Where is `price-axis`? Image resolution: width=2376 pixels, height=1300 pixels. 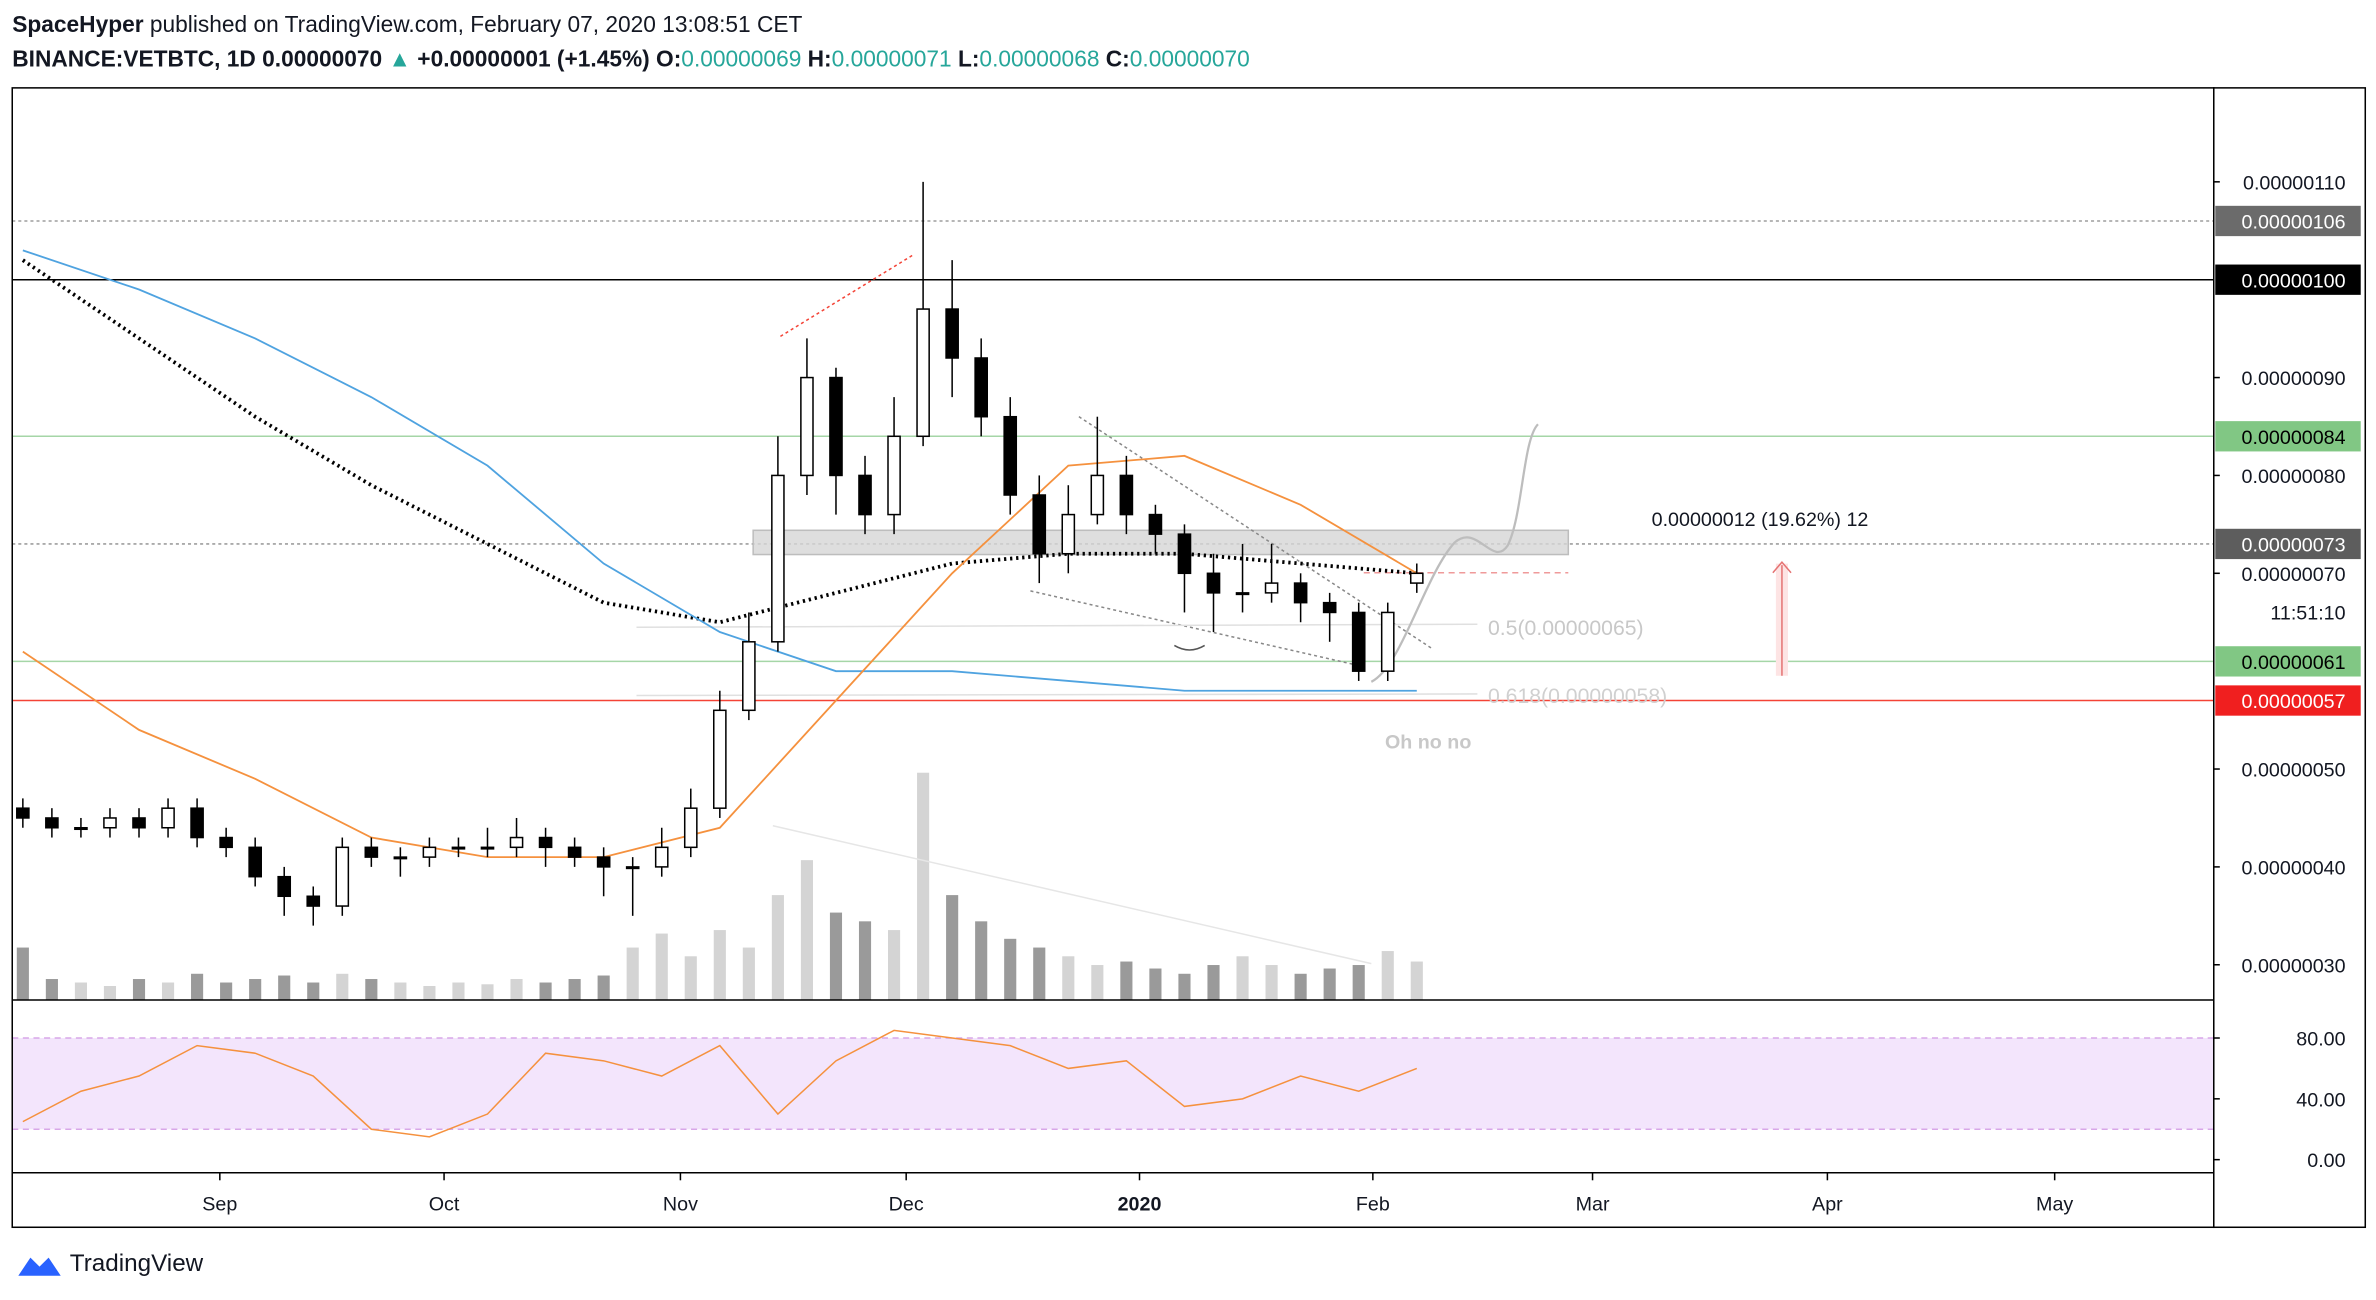 price-axis is located at coordinates (2290, 658).